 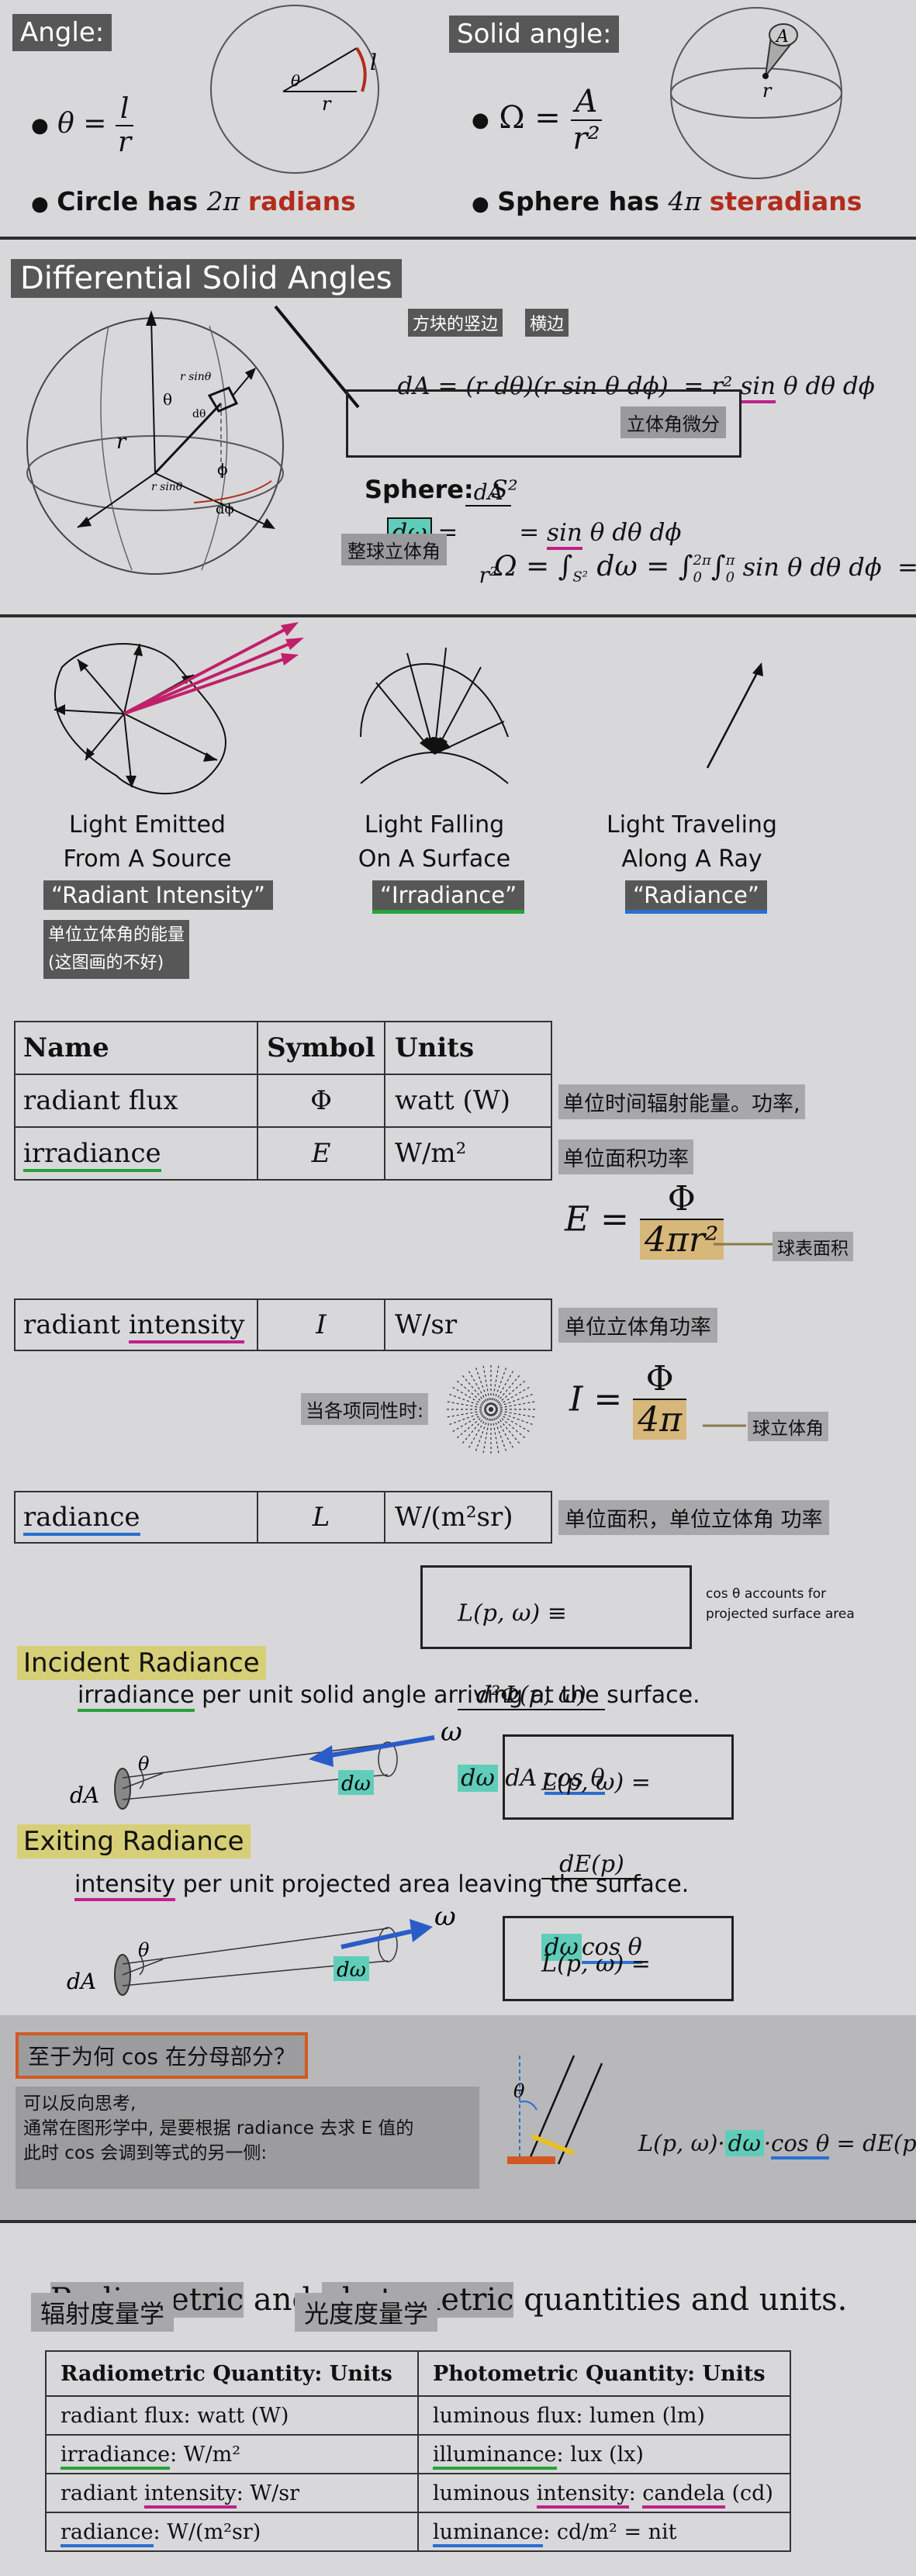 What do you see at coordinates (365, 1409) in the screenshot?
I see `isotropic-label: 当各项同性时:` at bounding box center [365, 1409].